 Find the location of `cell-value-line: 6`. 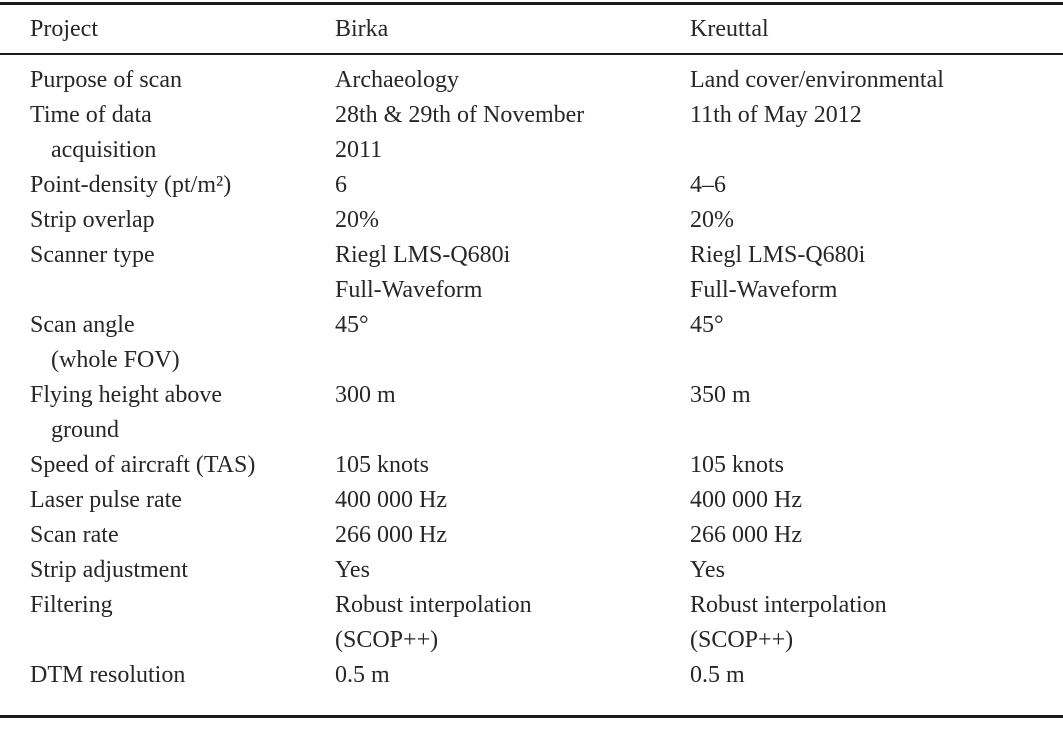

cell-value-line: 6 is located at coordinates (341, 185).